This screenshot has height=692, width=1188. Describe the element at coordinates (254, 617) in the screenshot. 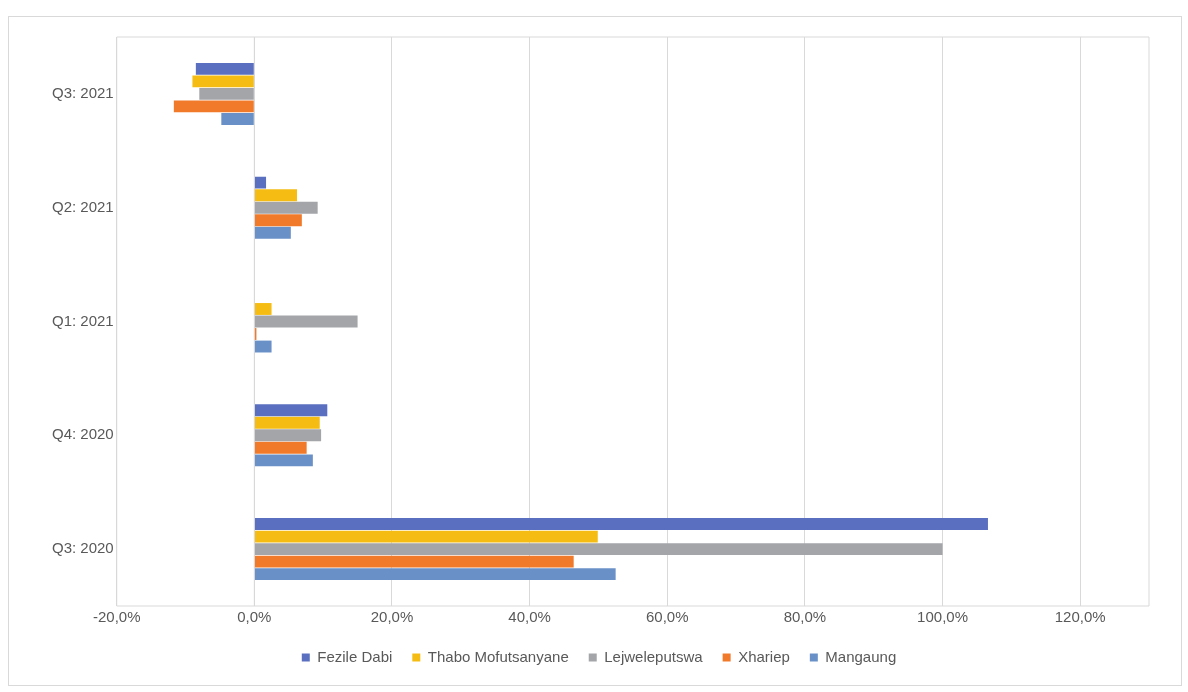

I see `x-tick-label: 0,0%` at that location.